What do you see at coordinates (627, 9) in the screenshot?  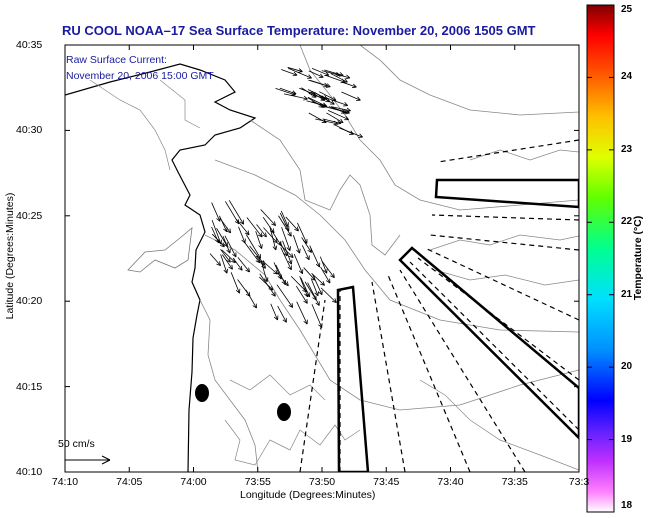 I see `colorbar-tick-label: 25` at bounding box center [627, 9].